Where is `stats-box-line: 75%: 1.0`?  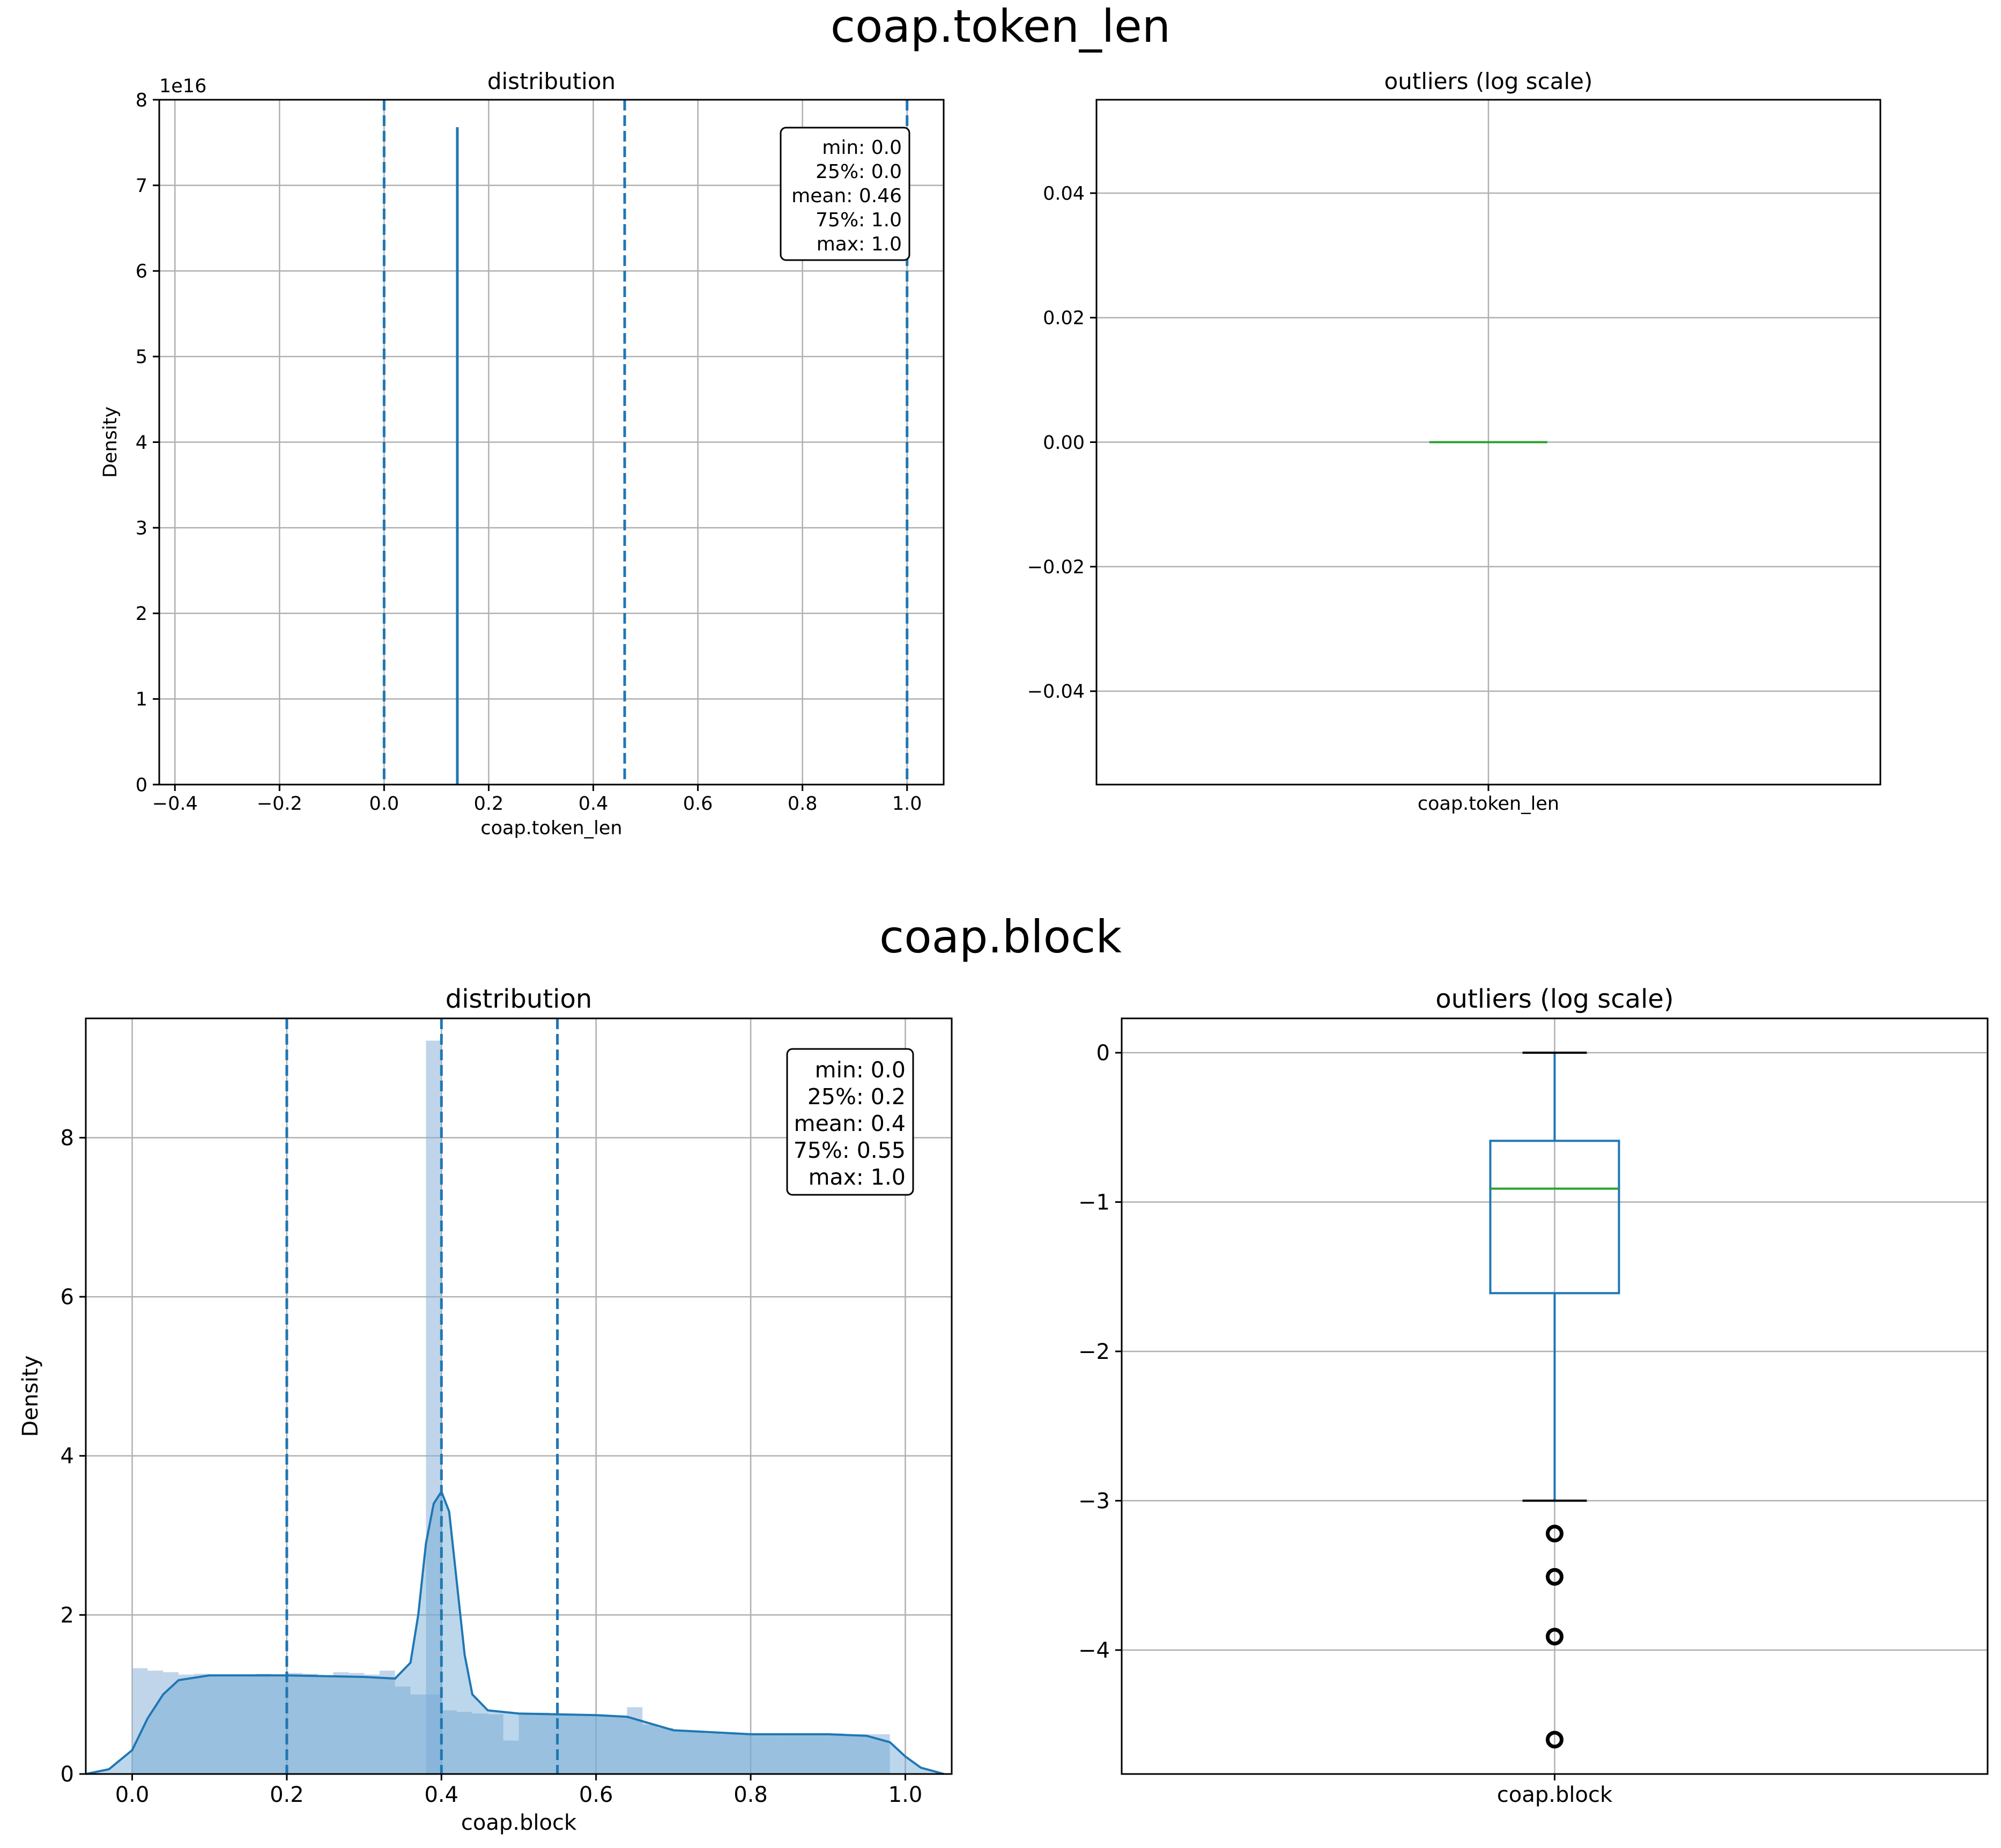
stats-box-line: 75%: 1.0 is located at coordinates (859, 220).